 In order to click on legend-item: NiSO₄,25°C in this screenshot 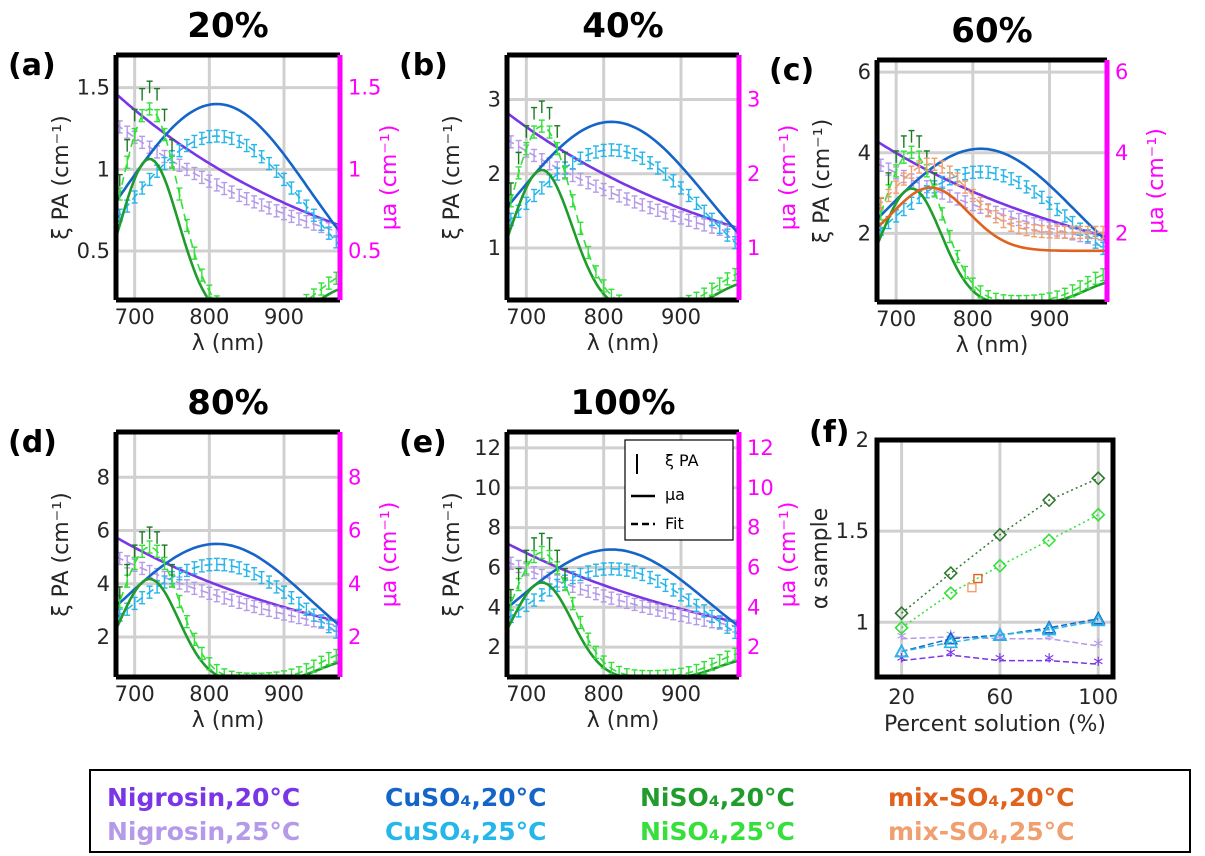, I will do `click(717, 831)`.